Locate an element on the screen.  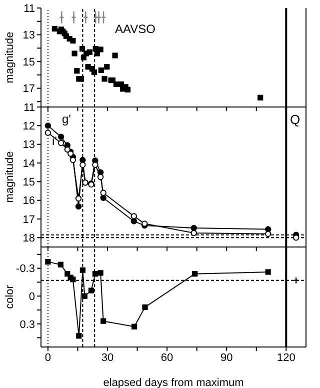
x-tick-label: 120 is located at coordinates (286, 358).